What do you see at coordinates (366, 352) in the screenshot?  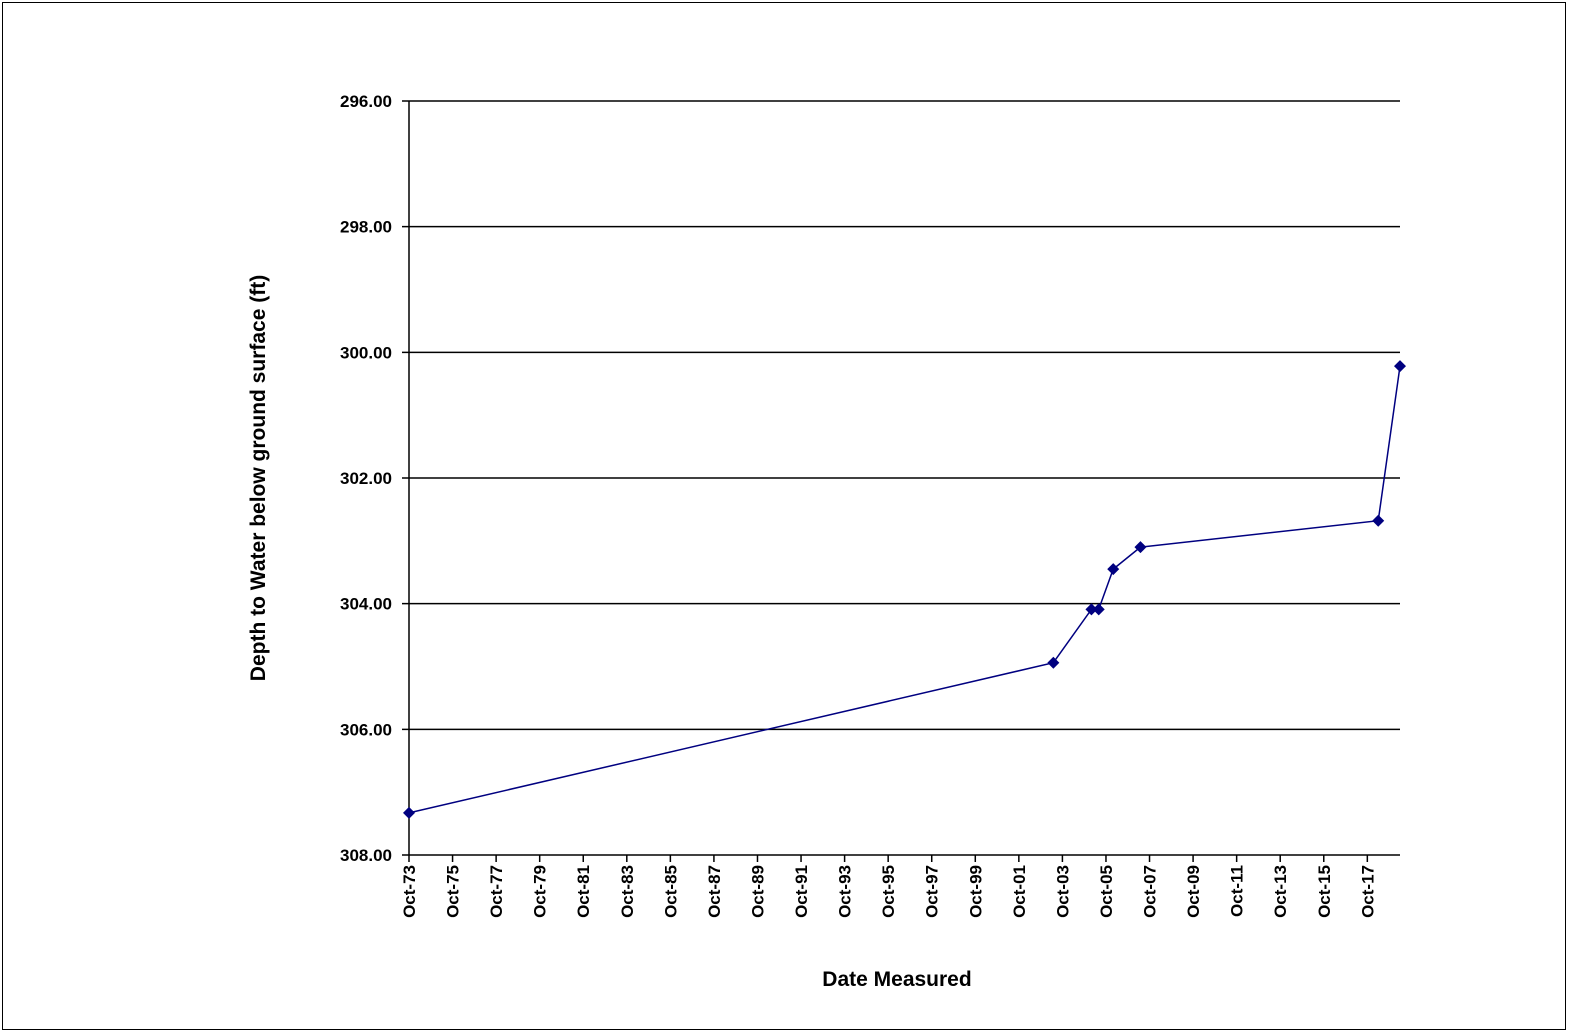 I see `y-tick-label: 300.00` at bounding box center [366, 352].